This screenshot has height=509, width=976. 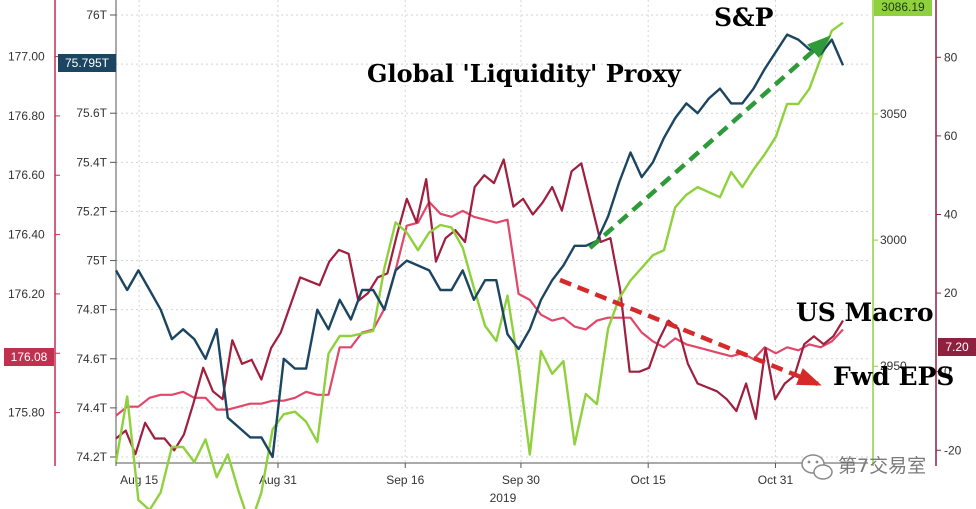 I want to click on chart-title: Global 'Liquidity' Proxy, so click(x=524, y=73).